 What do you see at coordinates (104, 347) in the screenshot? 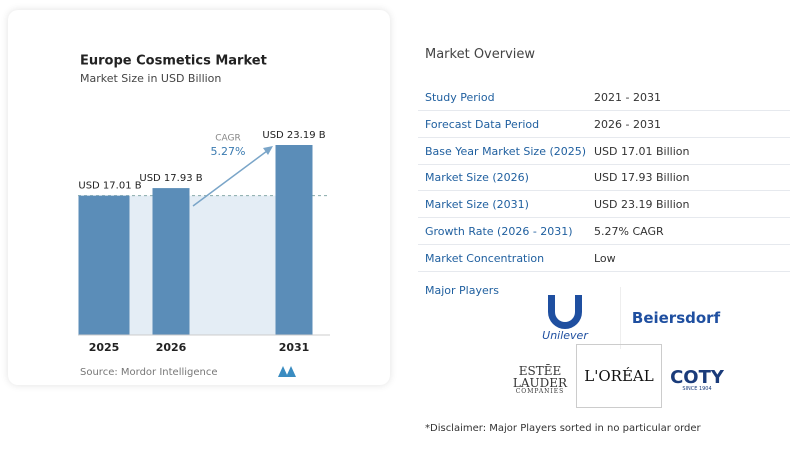
I see `x-tick-label: 2025` at bounding box center [104, 347].